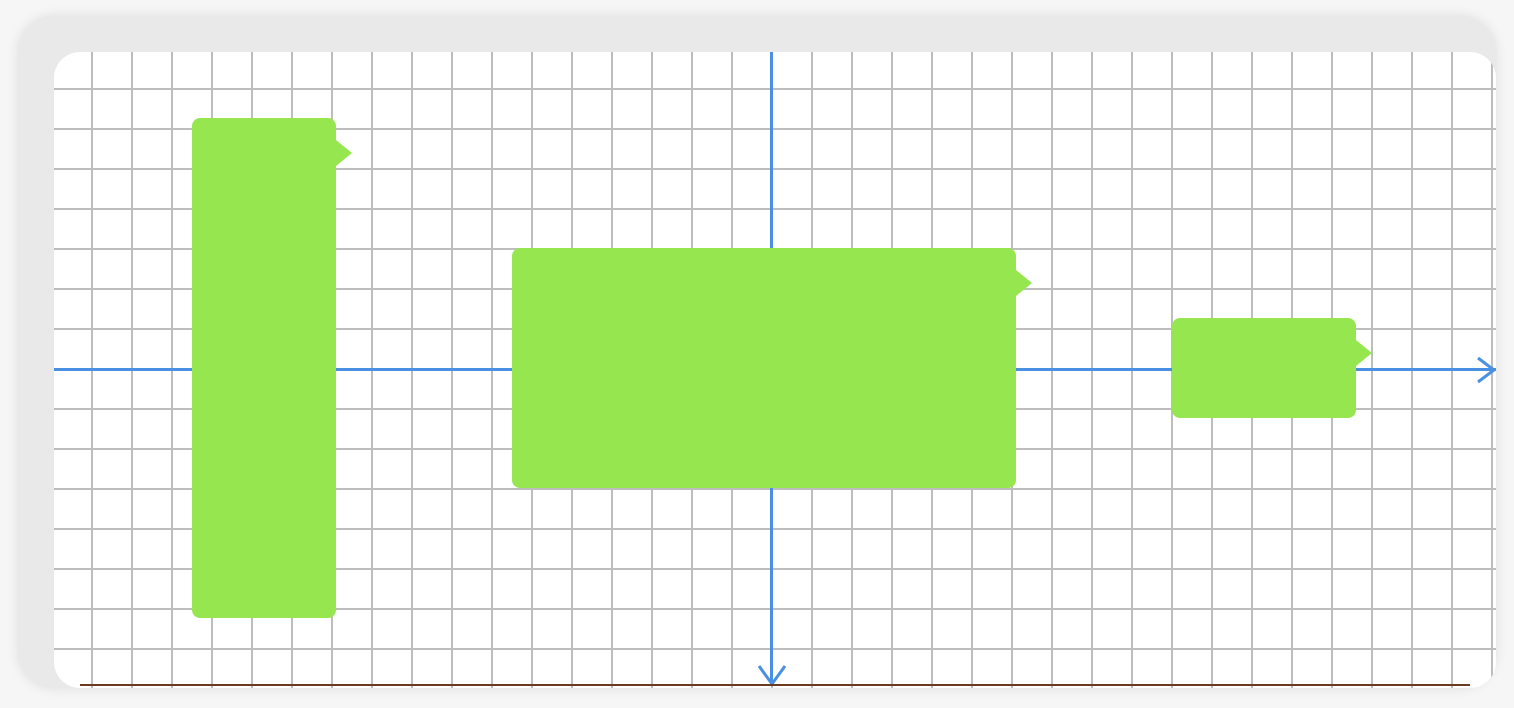 The width and height of the screenshot is (1514, 708). I want to click on small-block-tab, so click(1364, 353).